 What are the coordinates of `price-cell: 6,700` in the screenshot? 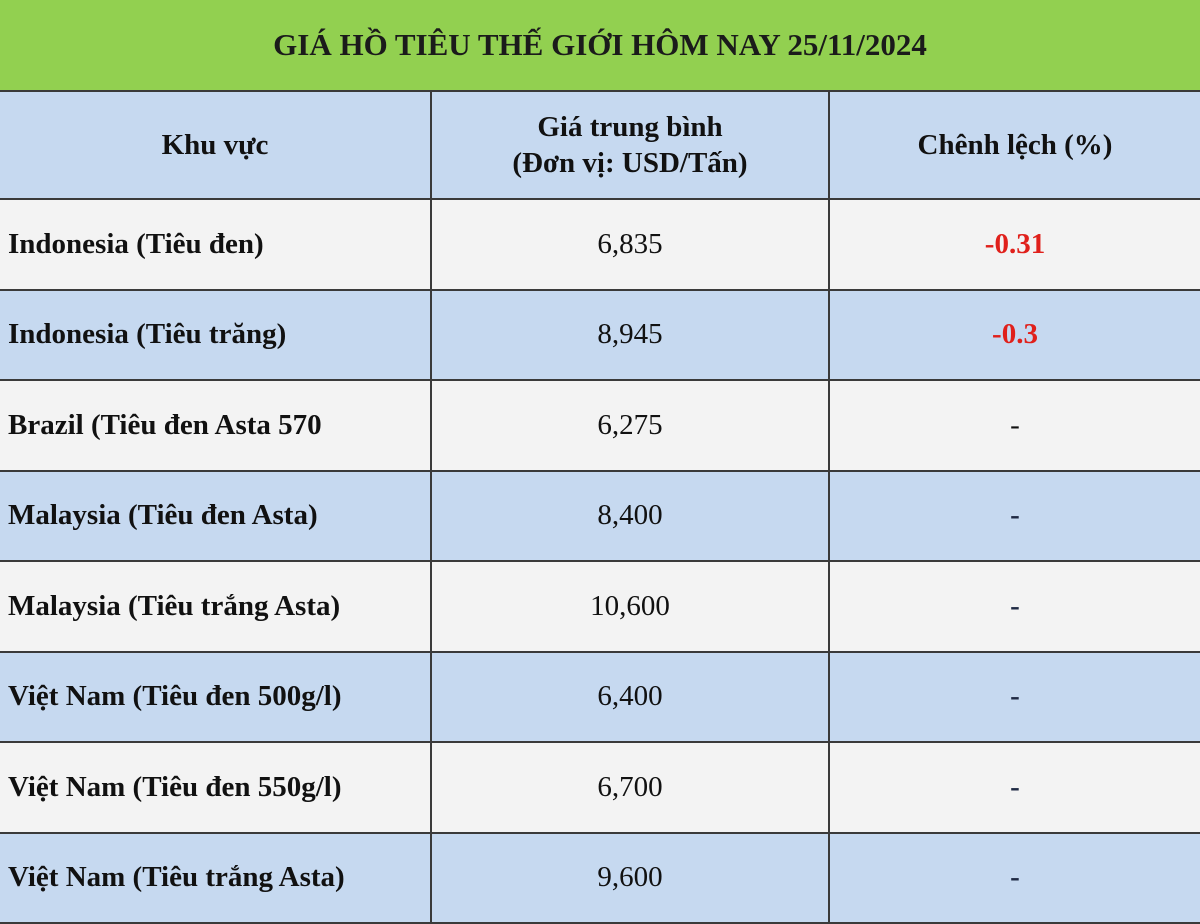 It's located at (630, 787).